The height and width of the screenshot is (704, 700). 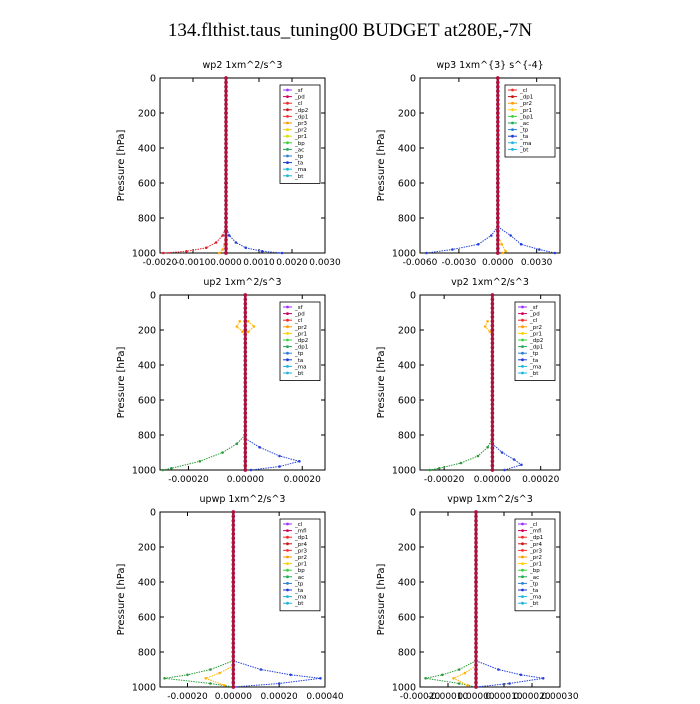 I want to click on y-tick-label: 200, so click(x=147, y=331).